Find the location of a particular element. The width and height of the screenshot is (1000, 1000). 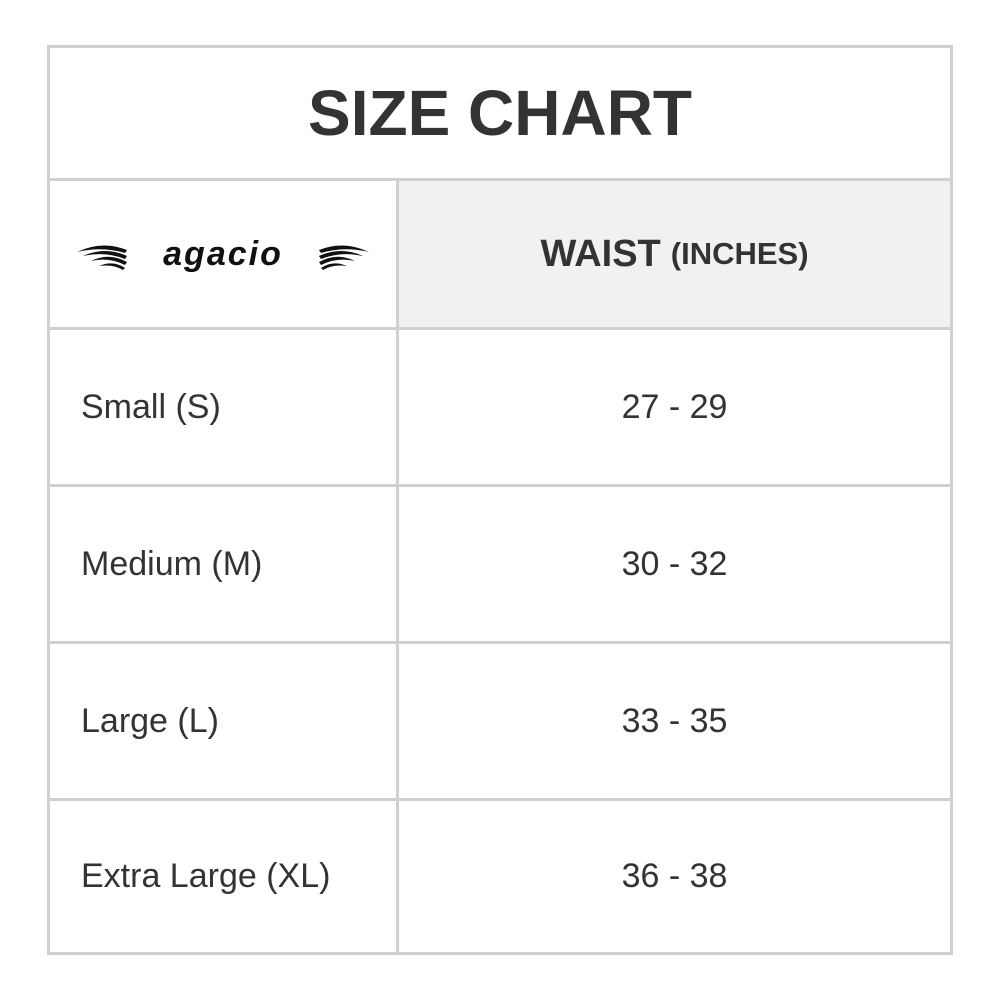

logo-text: agacio is located at coordinates (223, 254).